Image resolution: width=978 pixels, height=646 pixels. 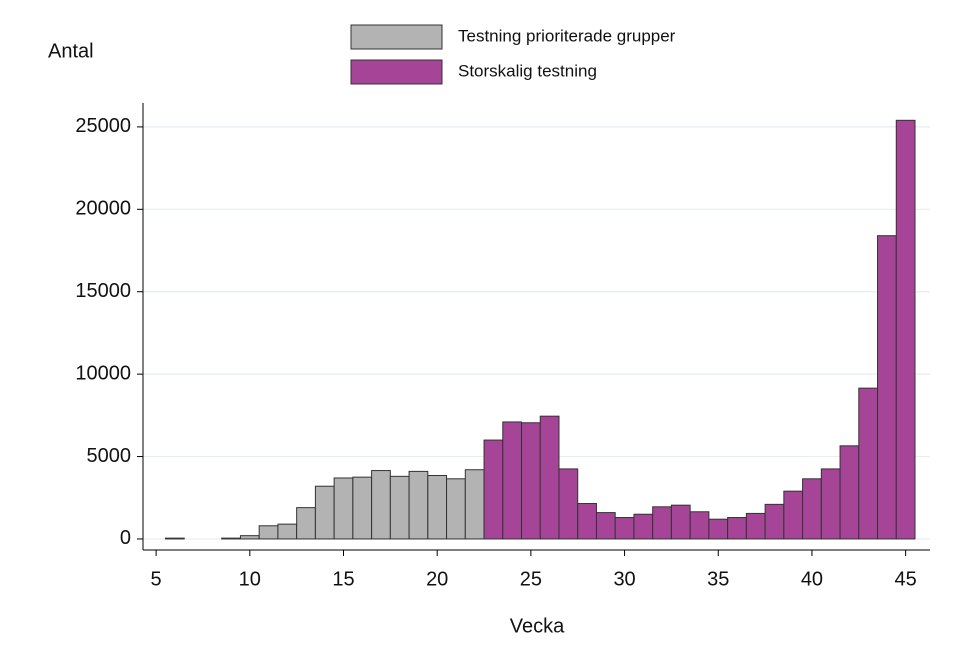 What do you see at coordinates (125, 538) in the screenshot?
I see `y-tick-label: 0` at bounding box center [125, 538].